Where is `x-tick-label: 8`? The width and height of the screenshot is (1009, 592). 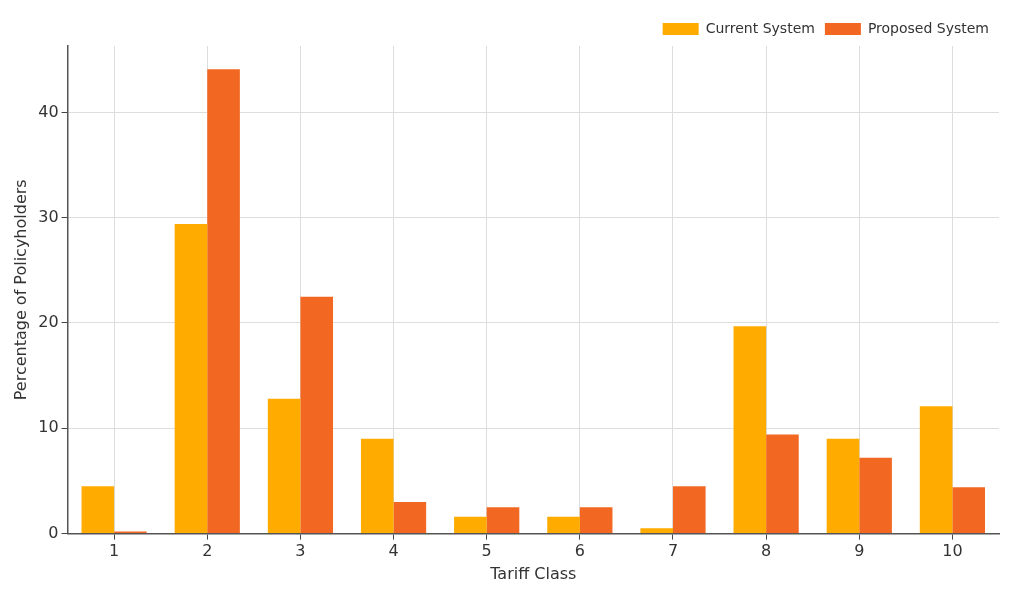 x-tick-label: 8 is located at coordinates (766, 551).